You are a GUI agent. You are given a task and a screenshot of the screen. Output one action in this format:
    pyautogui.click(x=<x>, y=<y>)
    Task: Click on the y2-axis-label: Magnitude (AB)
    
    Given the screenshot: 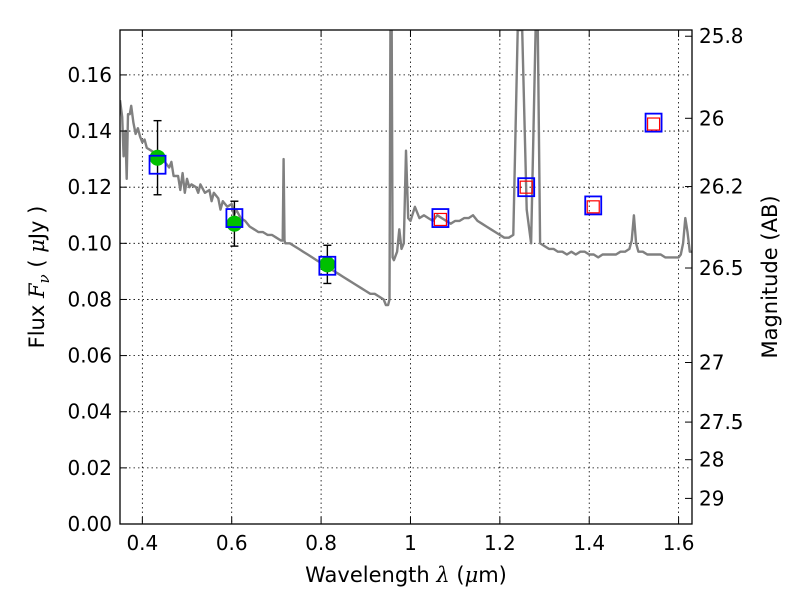 What is the action you would take?
    pyautogui.click(x=770, y=276)
    